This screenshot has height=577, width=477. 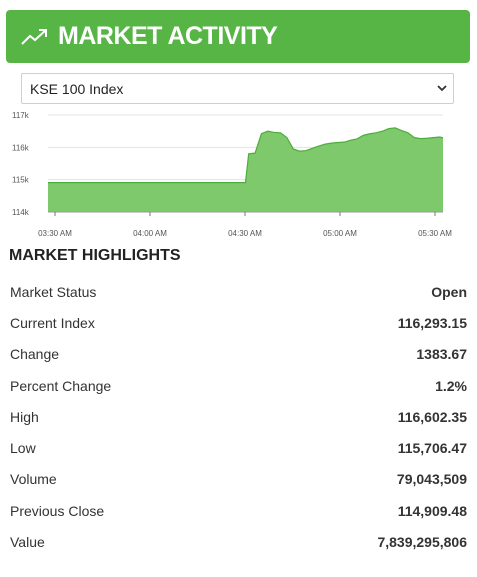 I want to click on row-value: 114,909.48, so click(x=432, y=510).